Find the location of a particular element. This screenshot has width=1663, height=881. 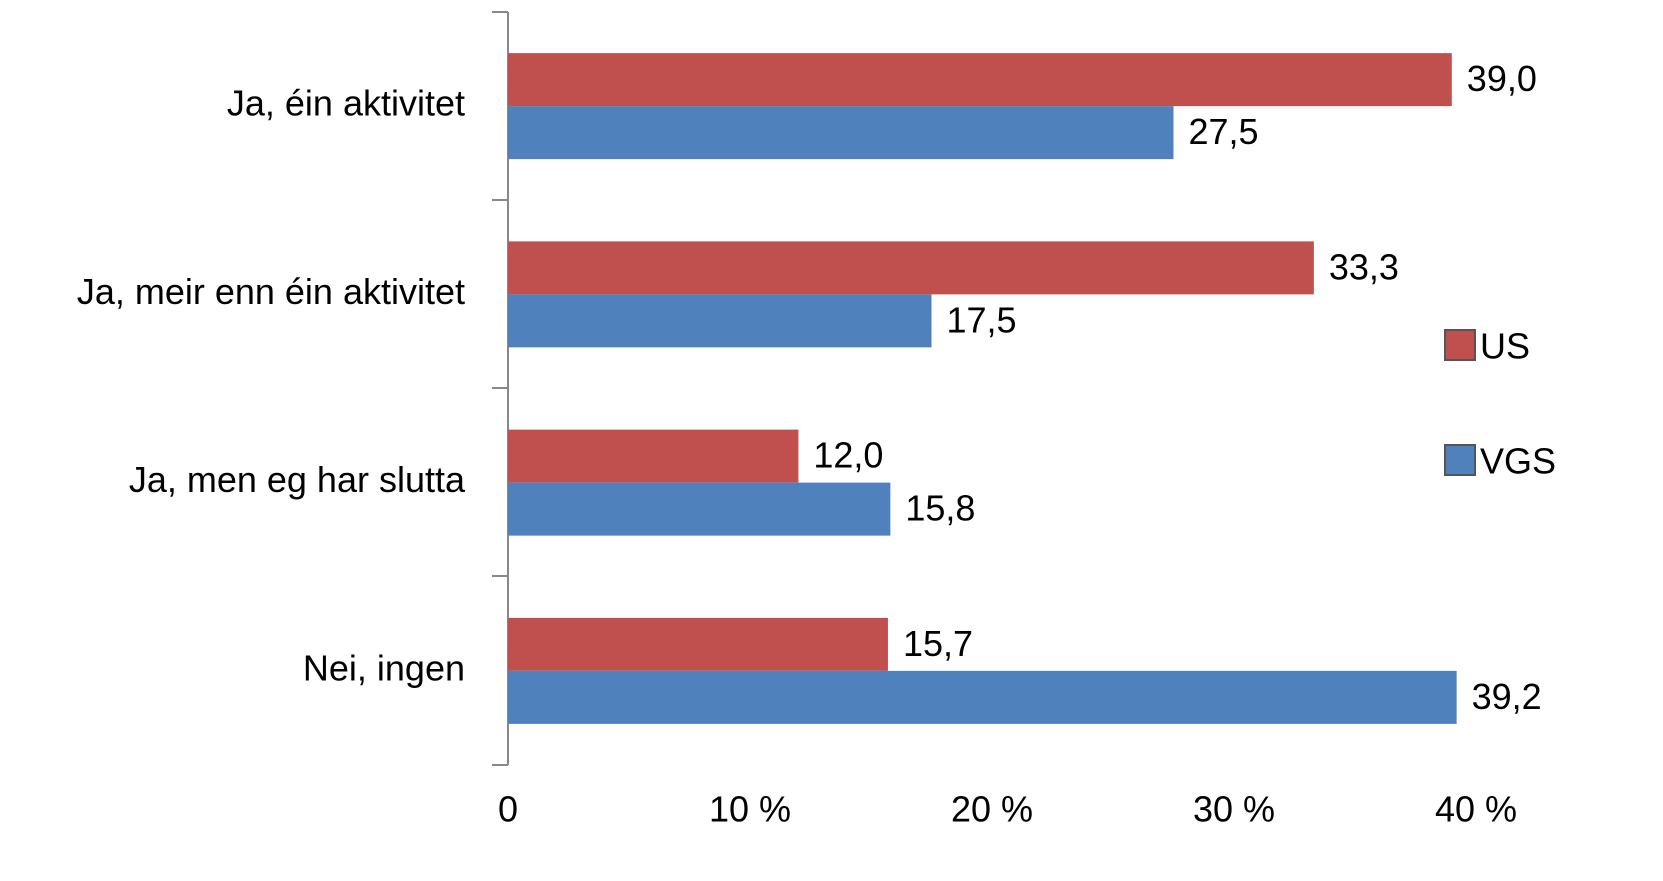

legend-label: VGS is located at coordinates (1518, 461).